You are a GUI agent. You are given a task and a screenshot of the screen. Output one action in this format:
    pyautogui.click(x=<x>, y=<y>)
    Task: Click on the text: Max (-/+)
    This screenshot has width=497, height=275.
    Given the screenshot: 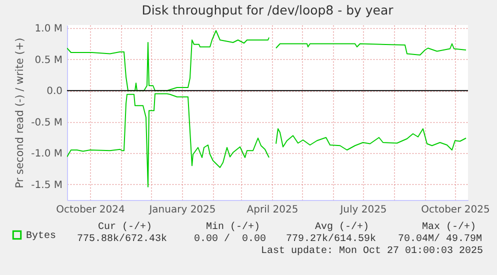 What is the action you would take?
    pyautogui.click(x=448, y=228)
    